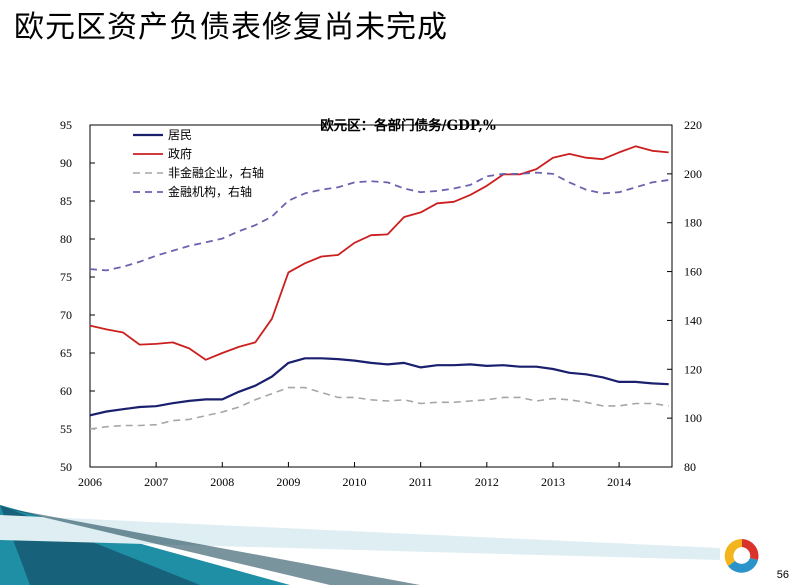  What do you see at coordinates (693, 418) in the screenshot?
I see `right-axis-label: 100` at bounding box center [693, 418].